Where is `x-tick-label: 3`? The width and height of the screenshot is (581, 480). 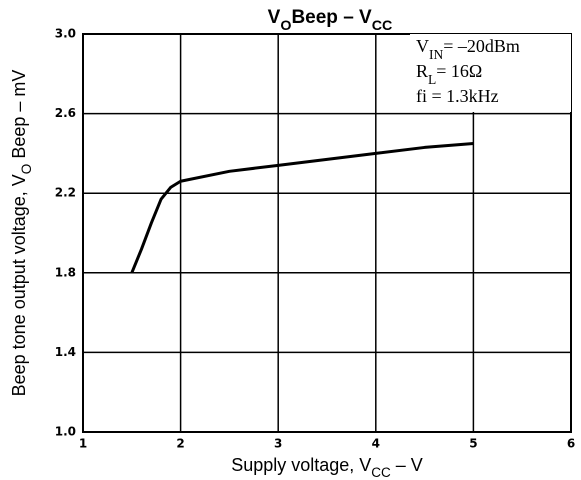 x-tick-label: 3 is located at coordinates (278, 444).